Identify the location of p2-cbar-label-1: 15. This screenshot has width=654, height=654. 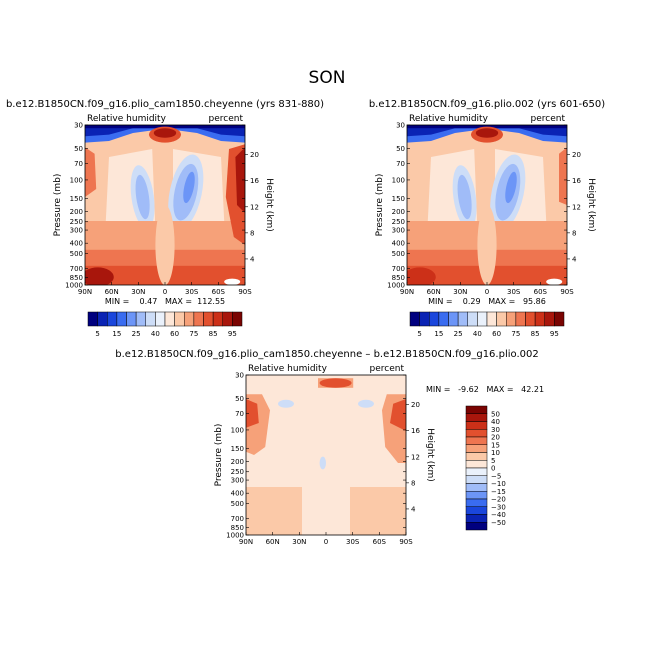
(438, 334).